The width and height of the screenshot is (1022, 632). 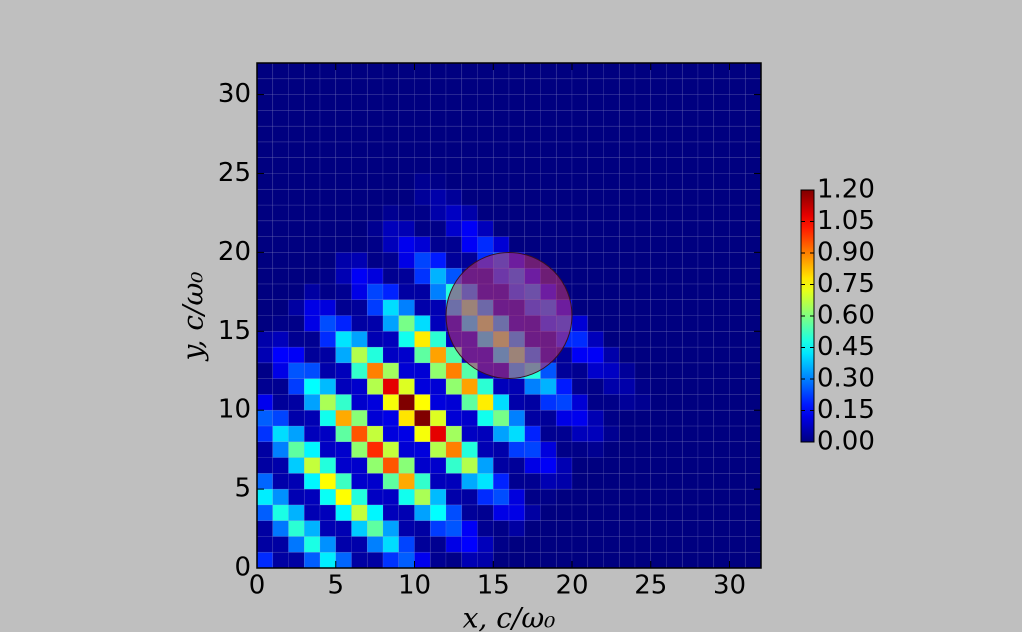 I want to click on x-tick-label: 15, so click(x=493, y=586).